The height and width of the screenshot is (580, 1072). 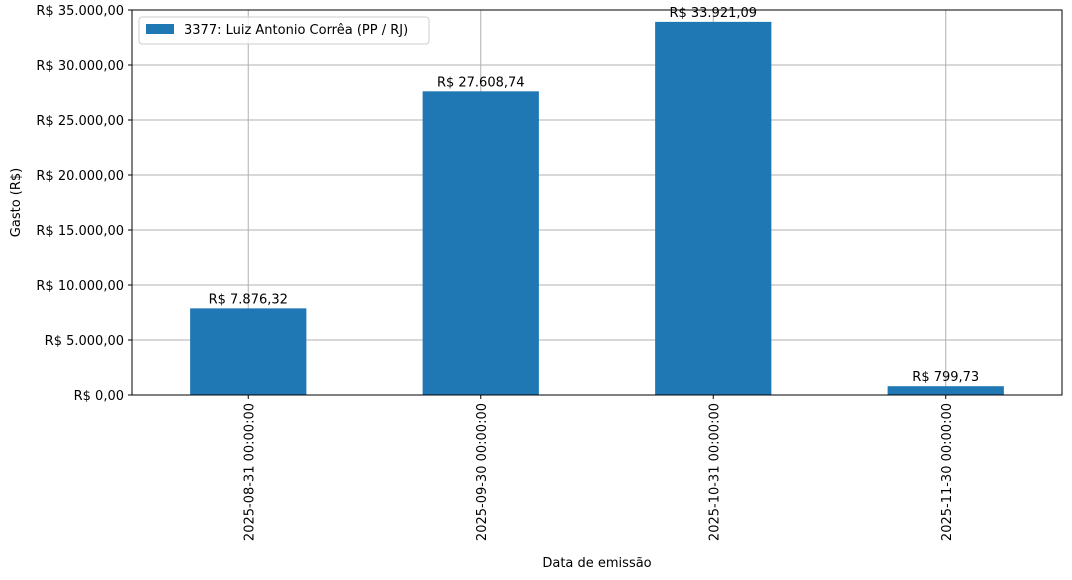 What do you see at coordinates (482, 472) in the screenshot?
I see `x-tick-label: 2025-09-30 00:00:00` at bounding box center [482, 472].